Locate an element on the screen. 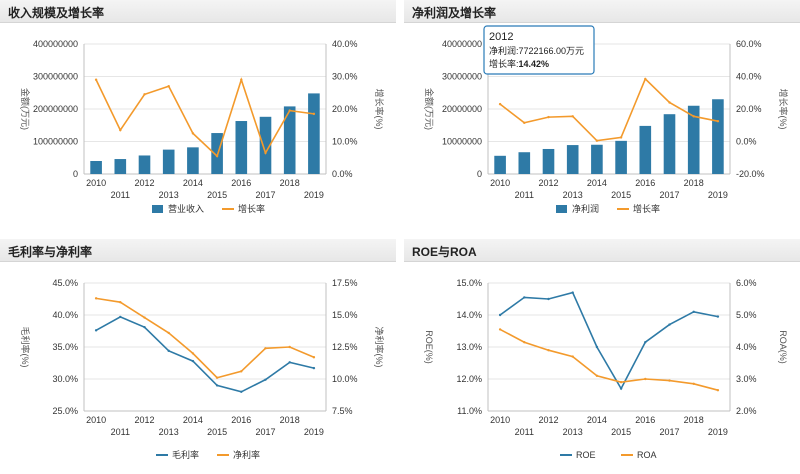 The width and height of the screenshot is (800, 474). legend-label: 增长率 is located at coordinates (646, 208).